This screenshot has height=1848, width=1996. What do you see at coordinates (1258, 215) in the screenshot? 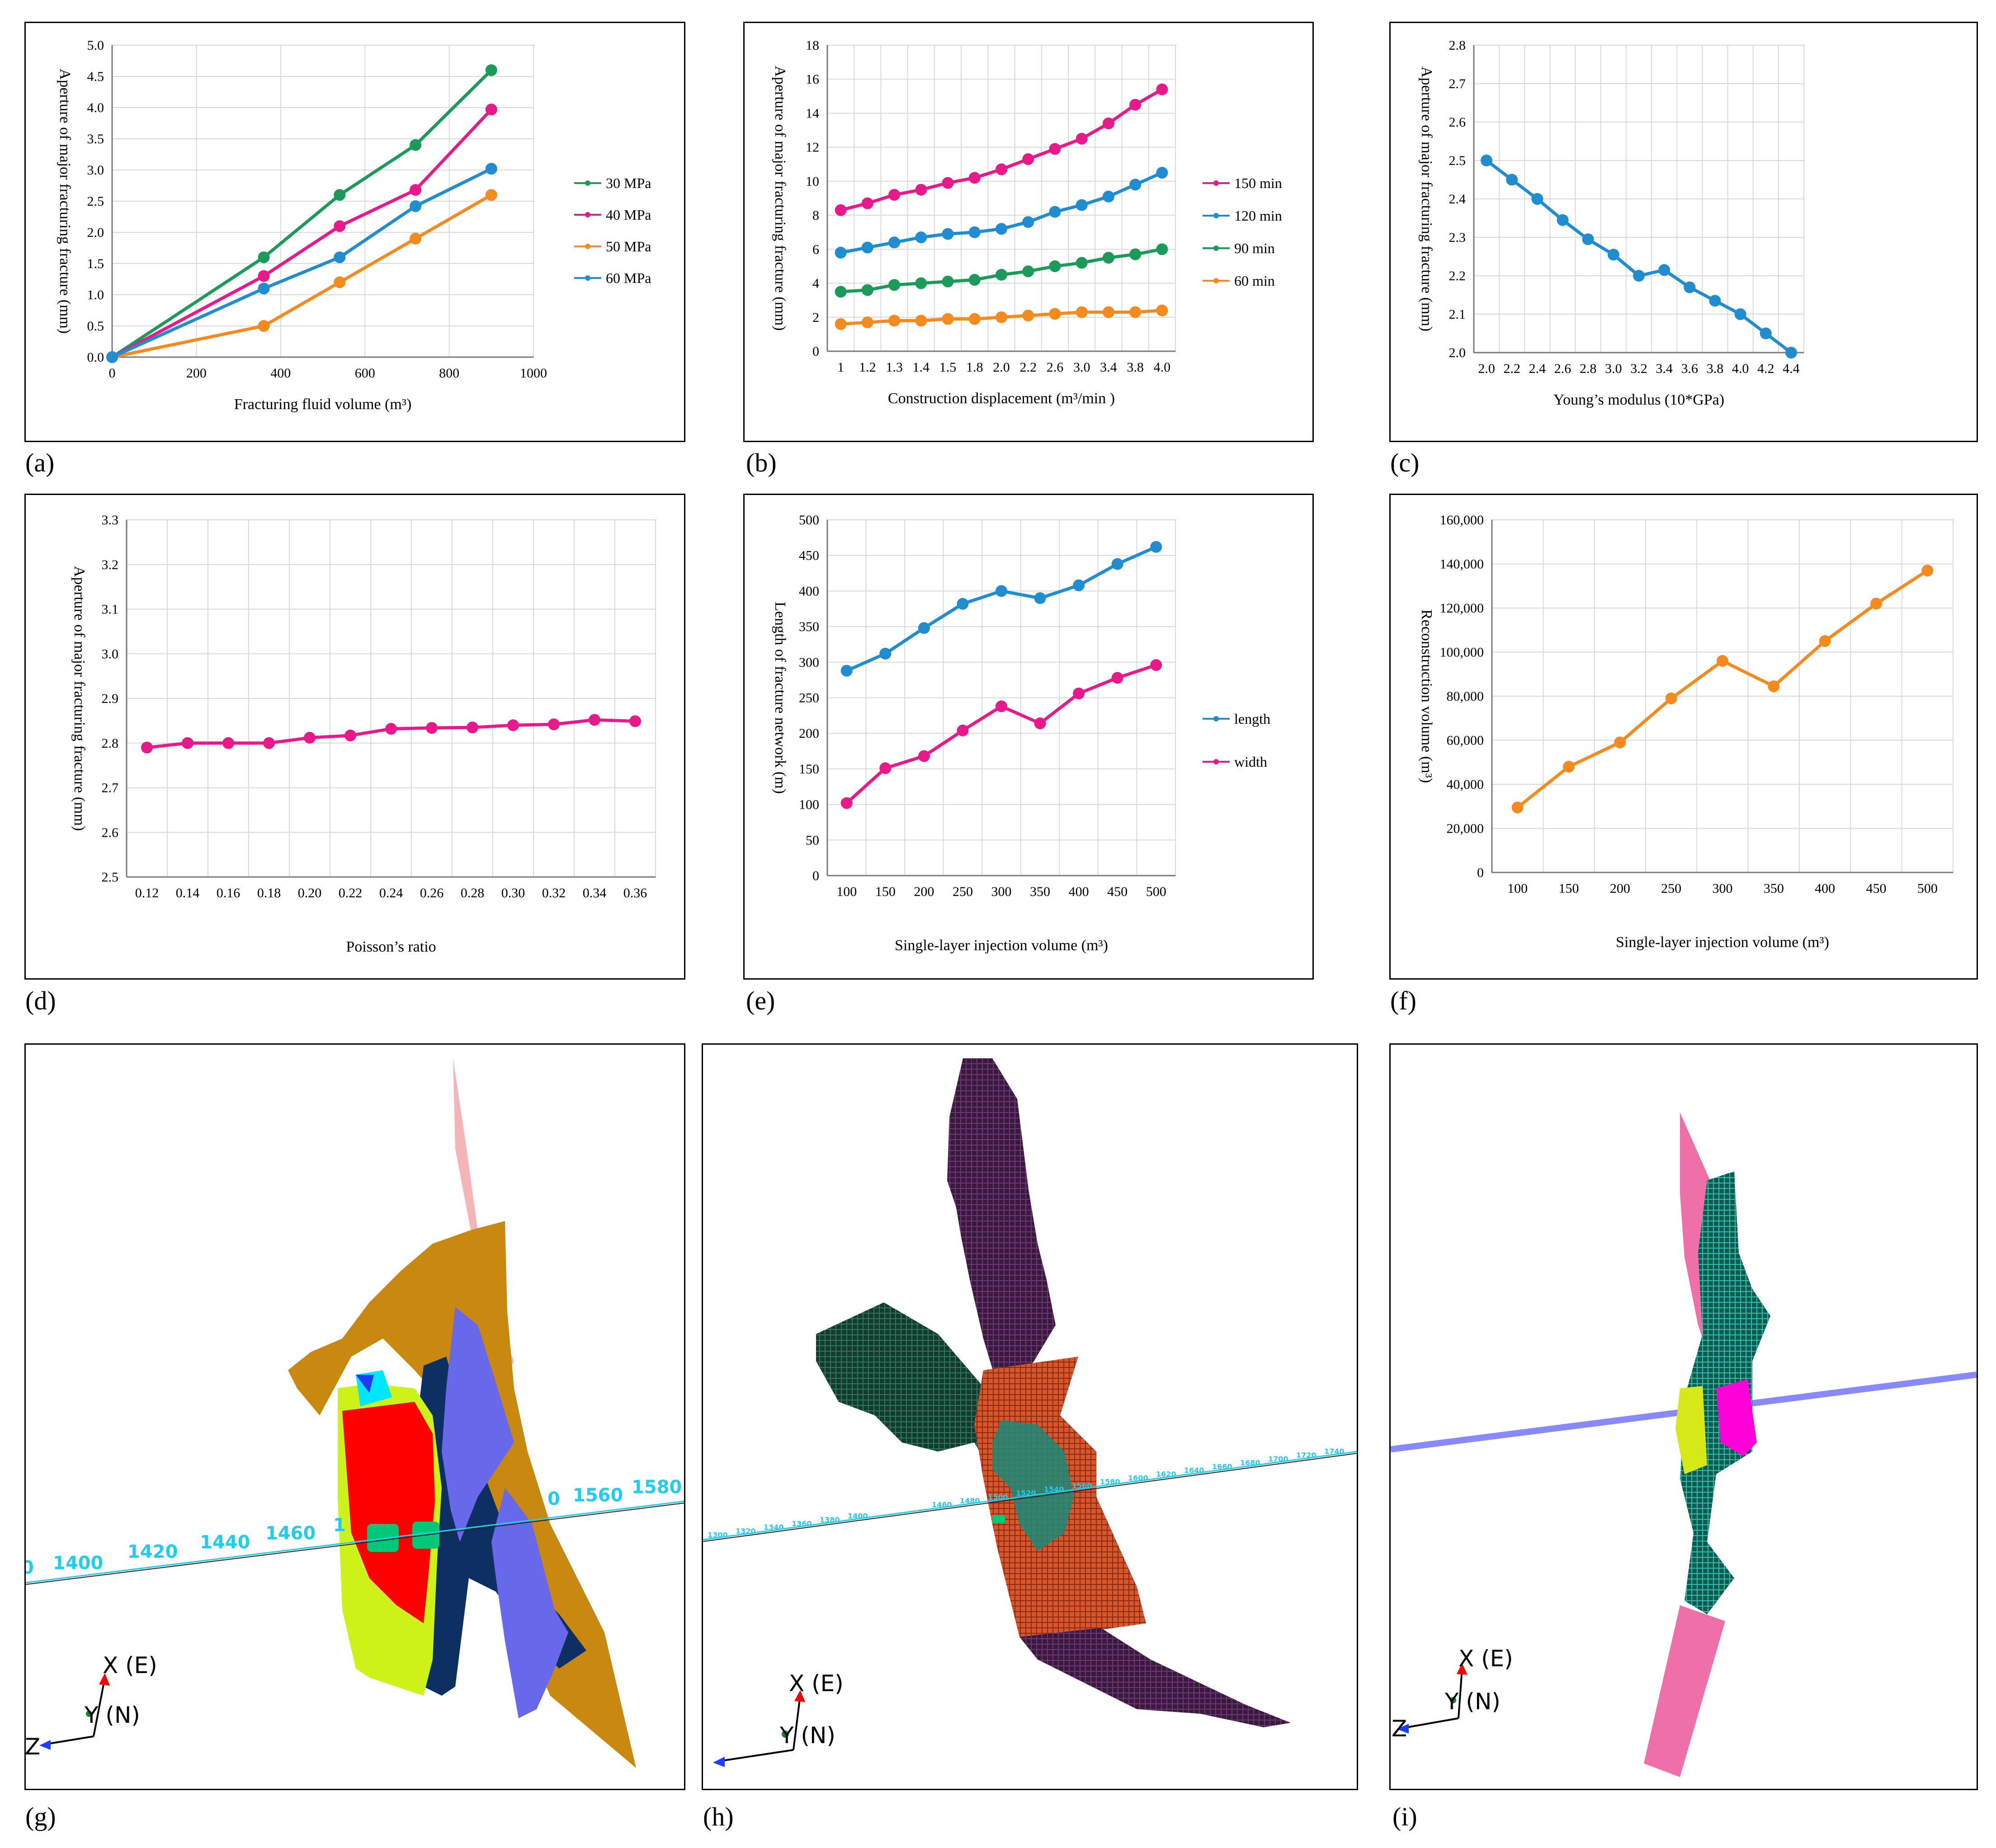
I see `legend-label: 120 min` at bounding box center [1258, 215].